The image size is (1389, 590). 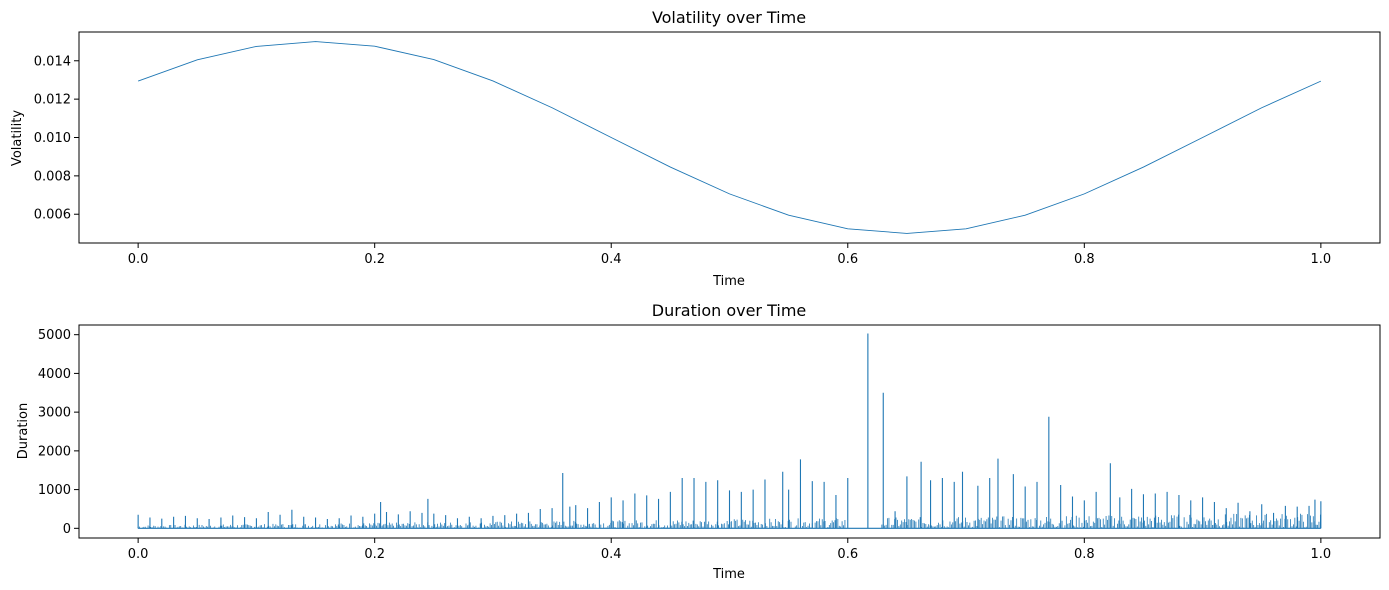 I want to click on y-tick-label: 0, so click(x=67, y=529).